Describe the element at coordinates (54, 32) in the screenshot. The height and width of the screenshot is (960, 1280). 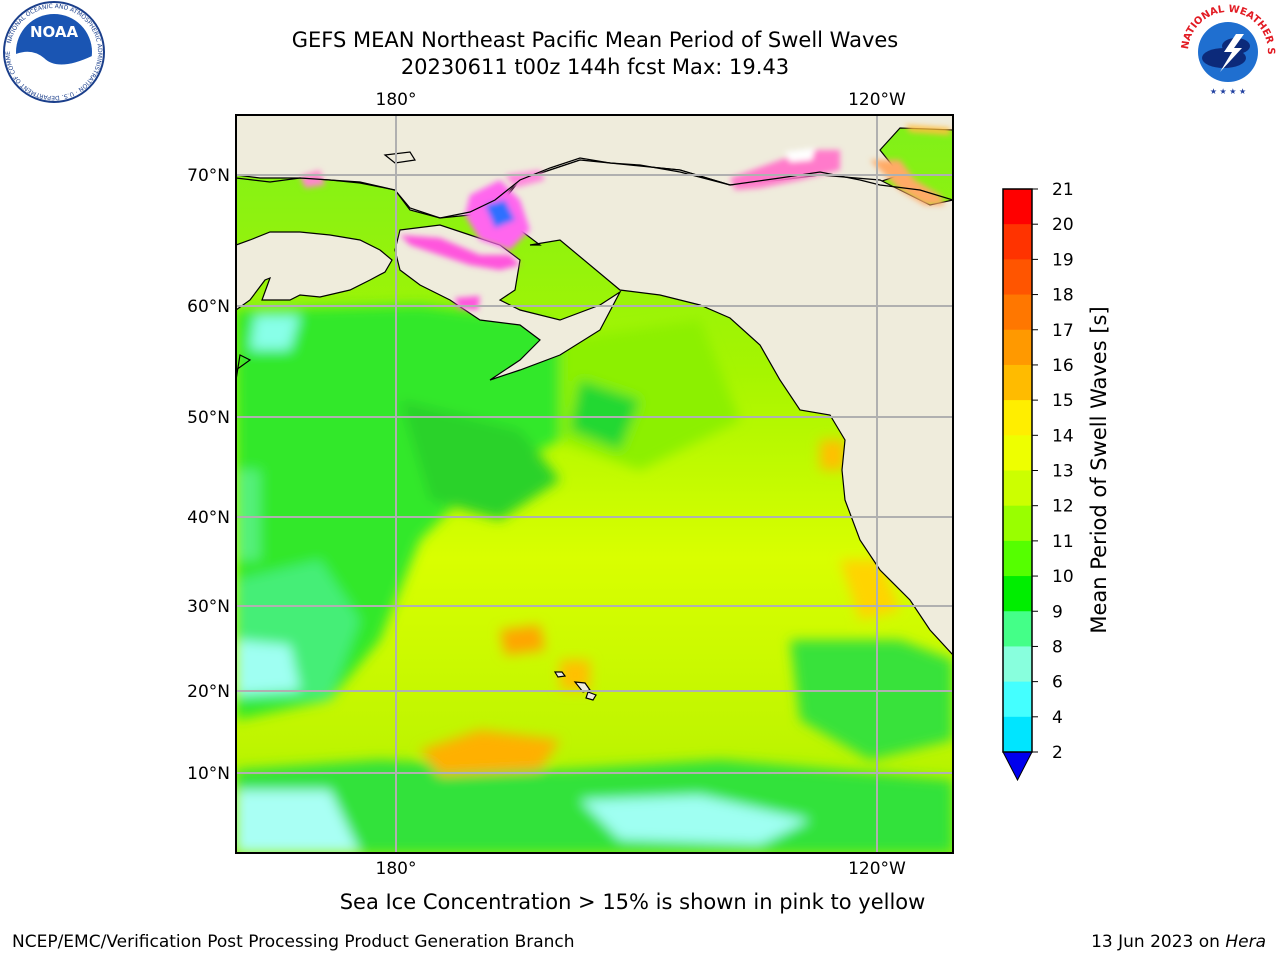
I see `noaa-logo-text: NOAA` at that location.